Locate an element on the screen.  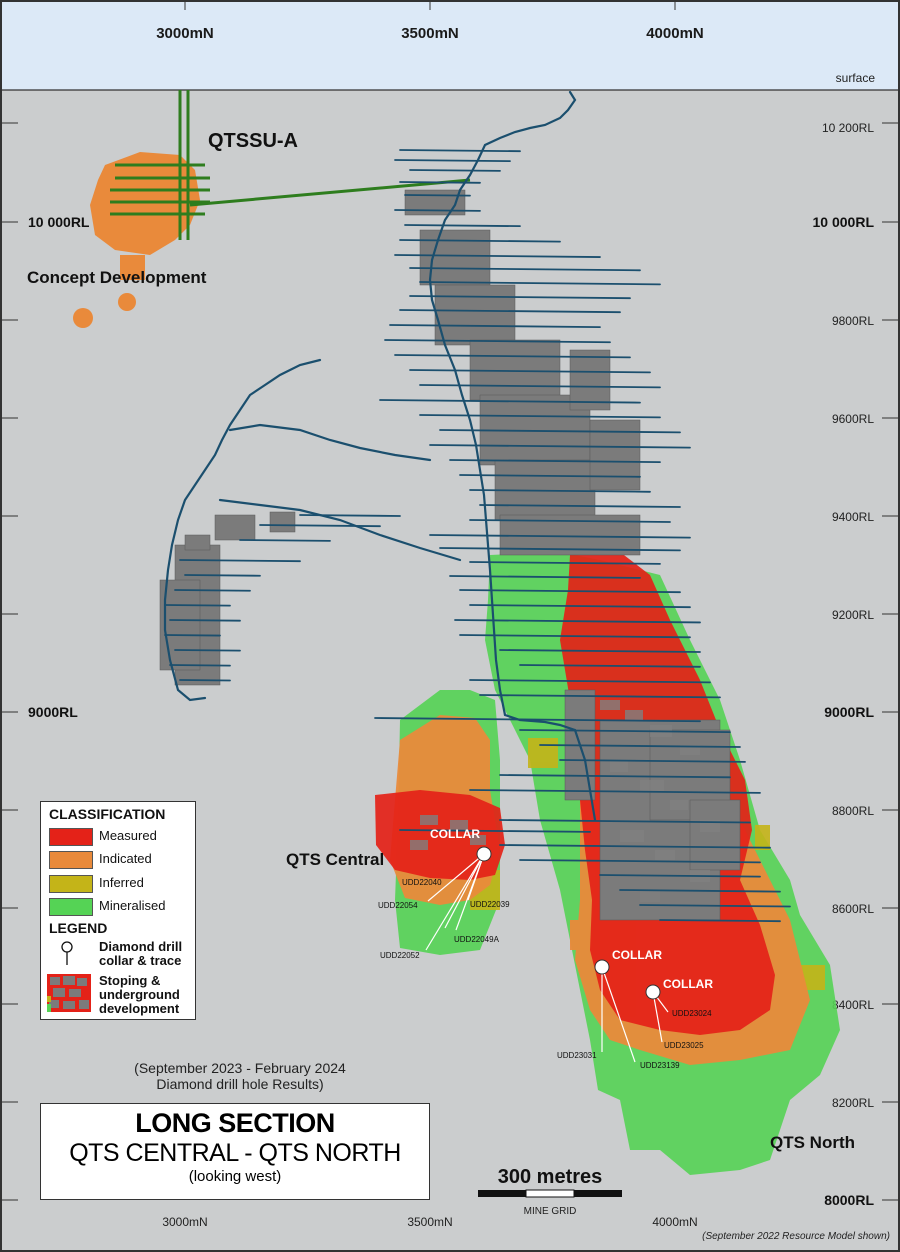
title-line-1: LONG SECTION is located at coordinates (235, 1123).